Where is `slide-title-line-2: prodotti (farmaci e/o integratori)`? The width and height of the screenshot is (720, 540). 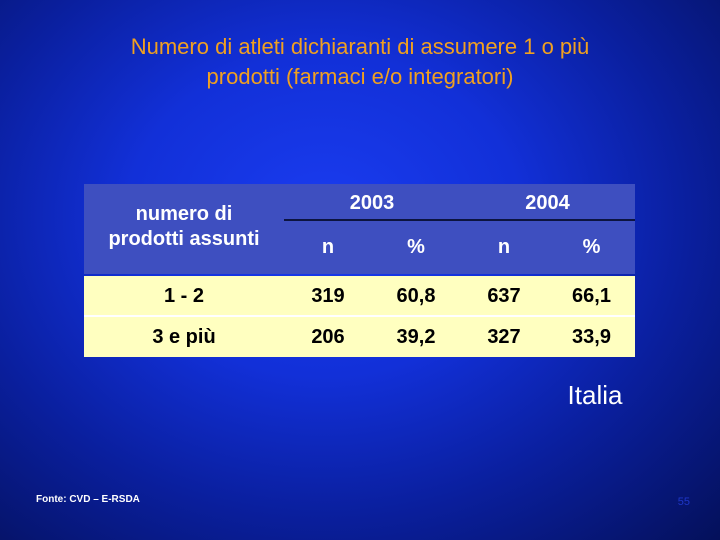
slide-title-line-2: prodotti (farmaci e/o integratori) is located at coordinates (360, 76).